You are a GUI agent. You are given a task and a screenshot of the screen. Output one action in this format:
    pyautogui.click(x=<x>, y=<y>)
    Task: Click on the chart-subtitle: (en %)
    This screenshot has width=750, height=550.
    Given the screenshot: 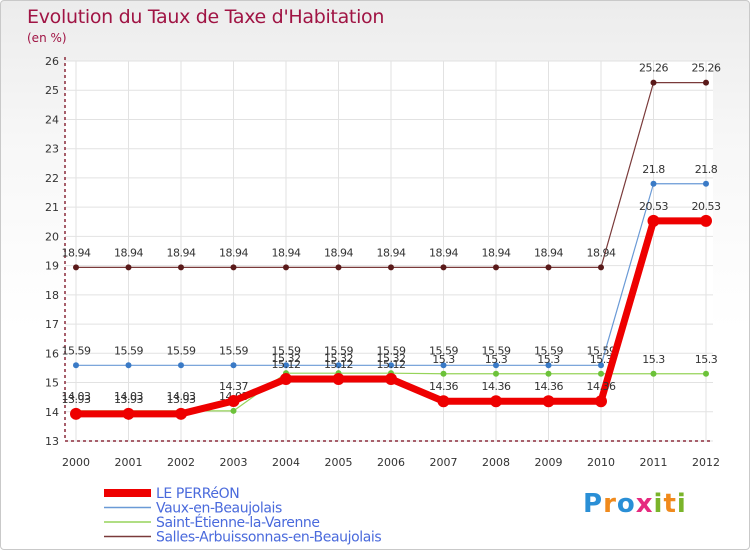 What is the action you would take?
    pyautogui.click(x=47, y=38)
    